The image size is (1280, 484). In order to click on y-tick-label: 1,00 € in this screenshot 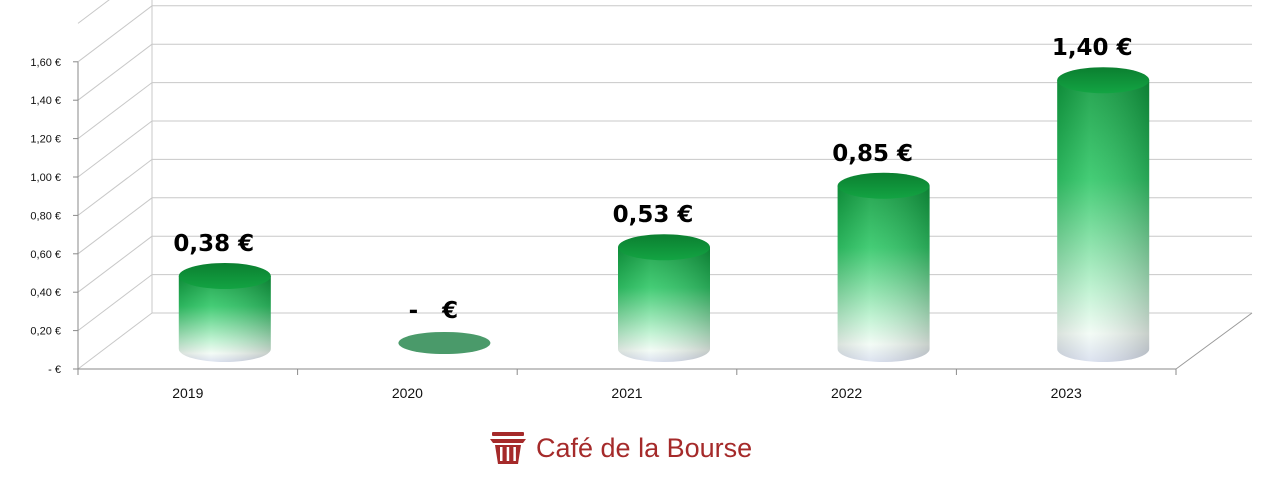, I will do `click(45, 178)`.